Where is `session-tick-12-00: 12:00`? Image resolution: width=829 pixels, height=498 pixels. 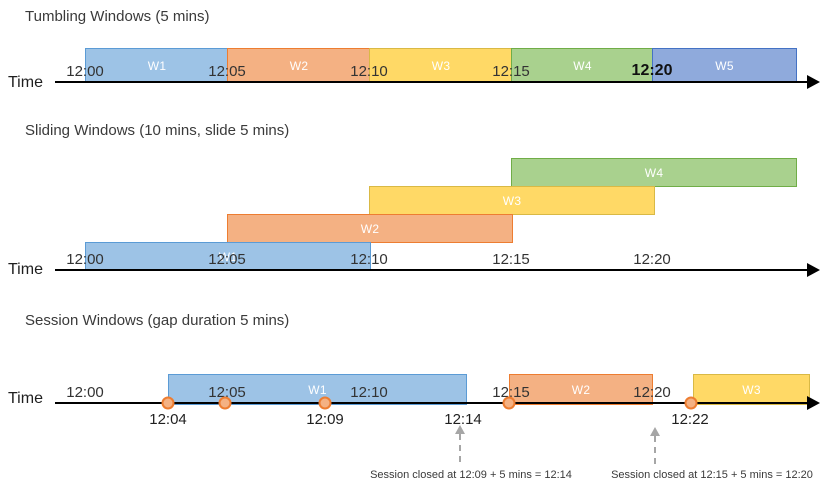 session-tick-12-00: 12:00 is located at coordinates (85, 392).